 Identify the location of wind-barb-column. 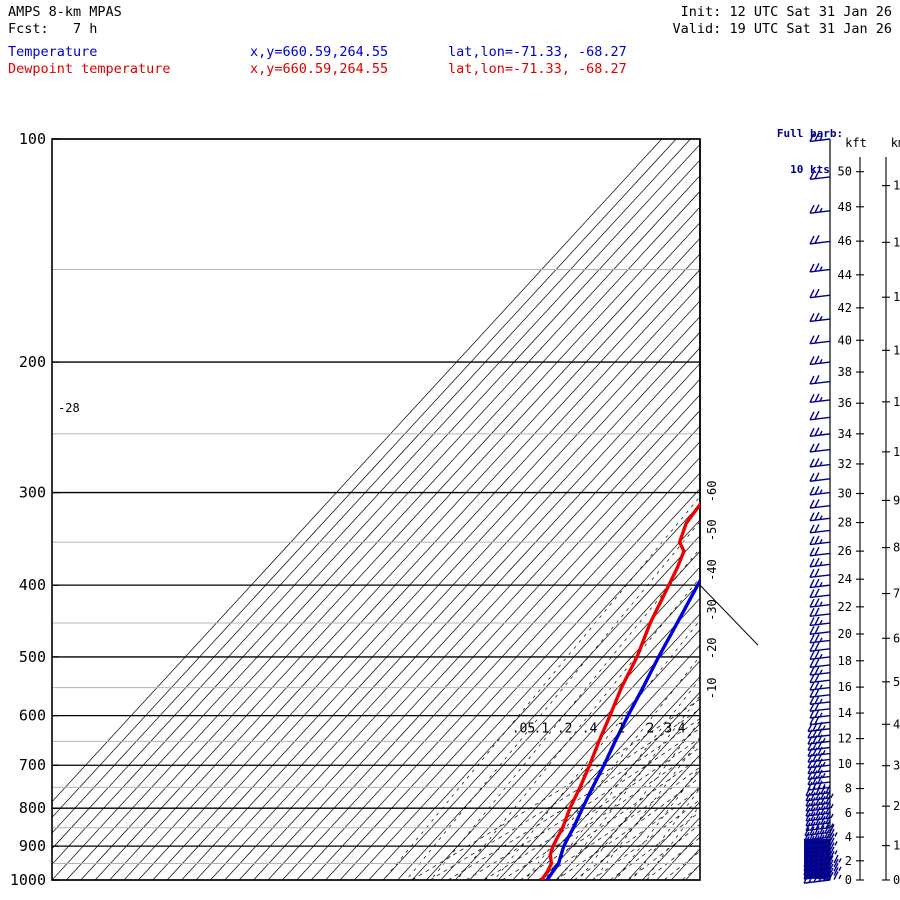
(822, 508).